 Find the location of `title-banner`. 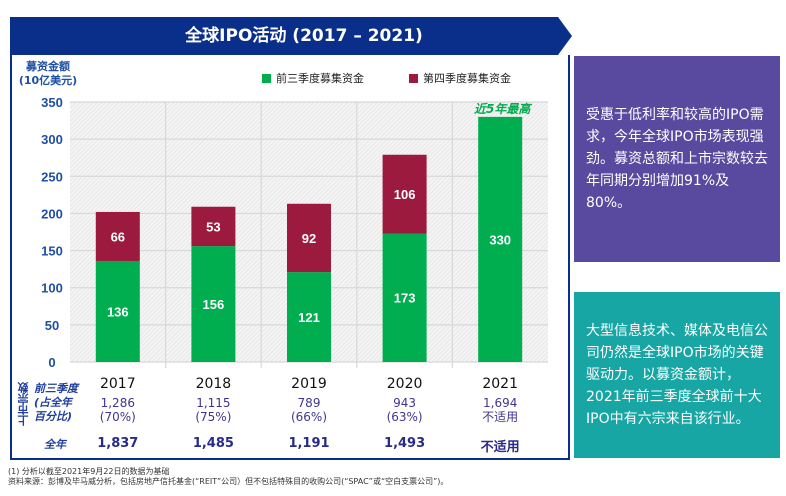

title-banner is located at coordinates (284, 36).